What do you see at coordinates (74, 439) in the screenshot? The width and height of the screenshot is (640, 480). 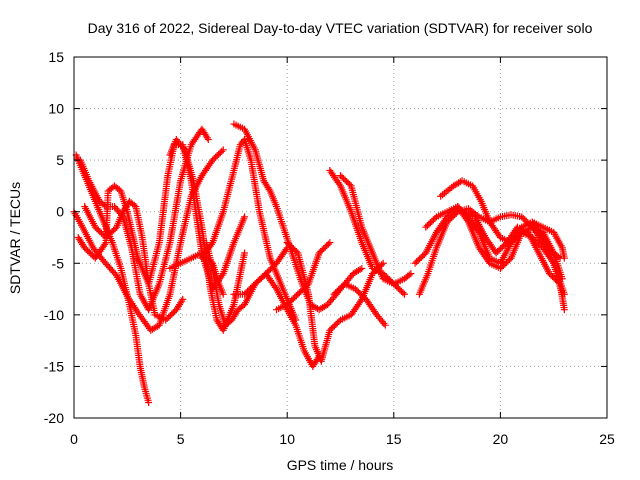 I see `x-tick-label: 0` at bounding box center [74, 439].